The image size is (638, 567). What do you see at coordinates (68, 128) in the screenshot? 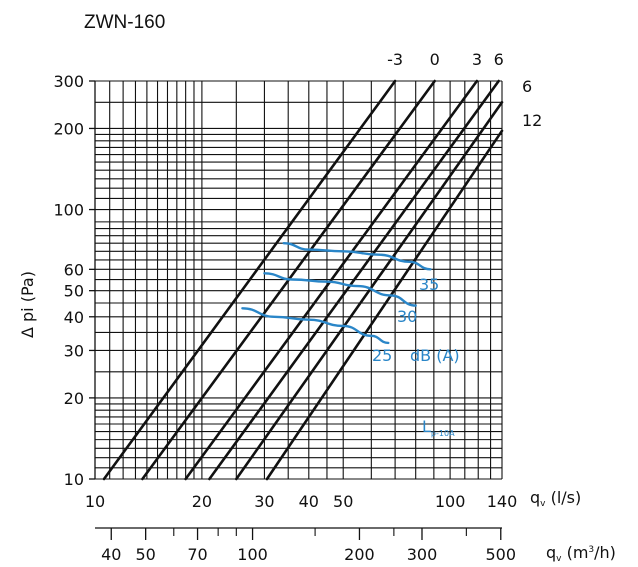
I see `y-tick-label: 200` at bounding box center [68, 128].